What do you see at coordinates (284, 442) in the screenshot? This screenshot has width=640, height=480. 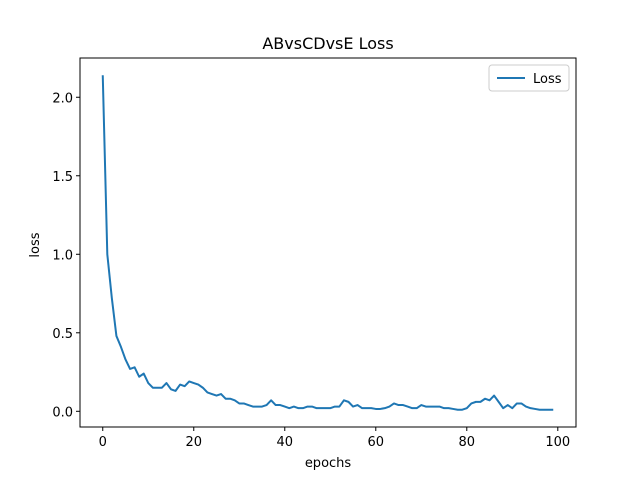 I see `x-tick-label: 40` at bounding box center [284, 442].